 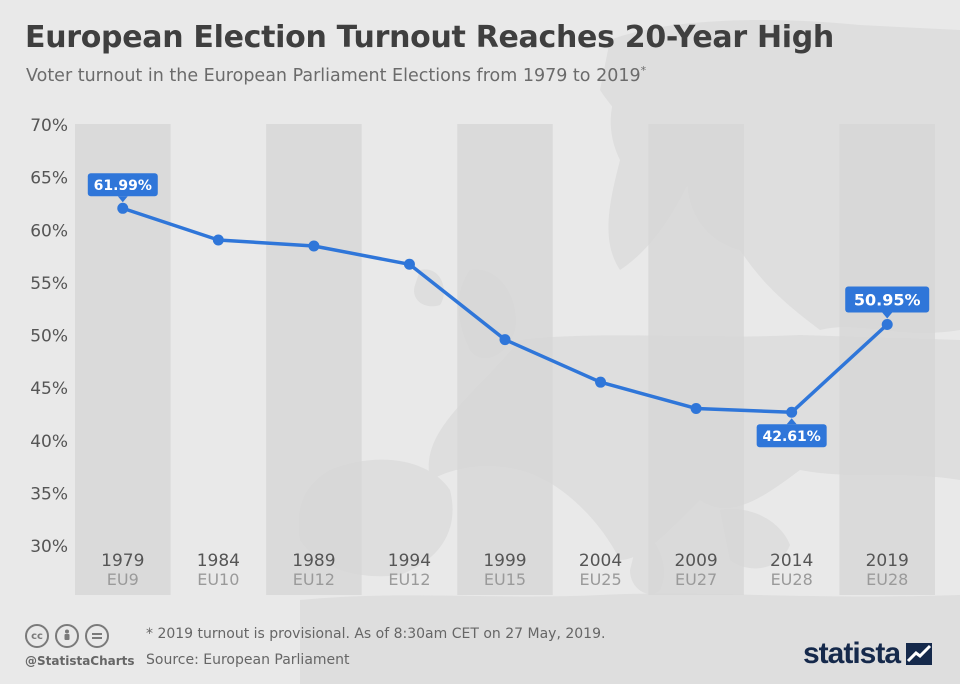 I want to click on y-tick-label: 60%, so click(x=49, y=231).